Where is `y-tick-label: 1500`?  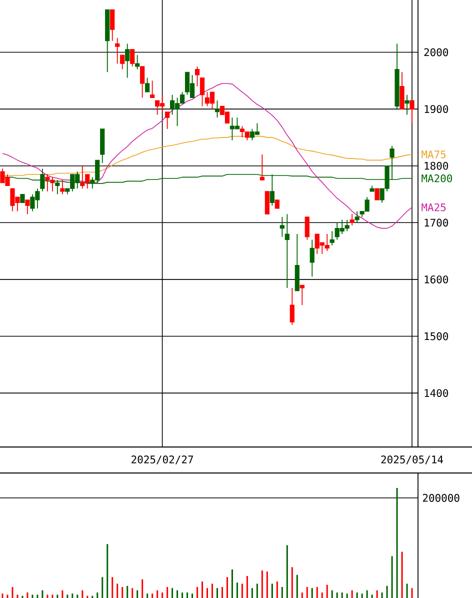 y-tick-label: 1500 is located at coordinates (436, 336).